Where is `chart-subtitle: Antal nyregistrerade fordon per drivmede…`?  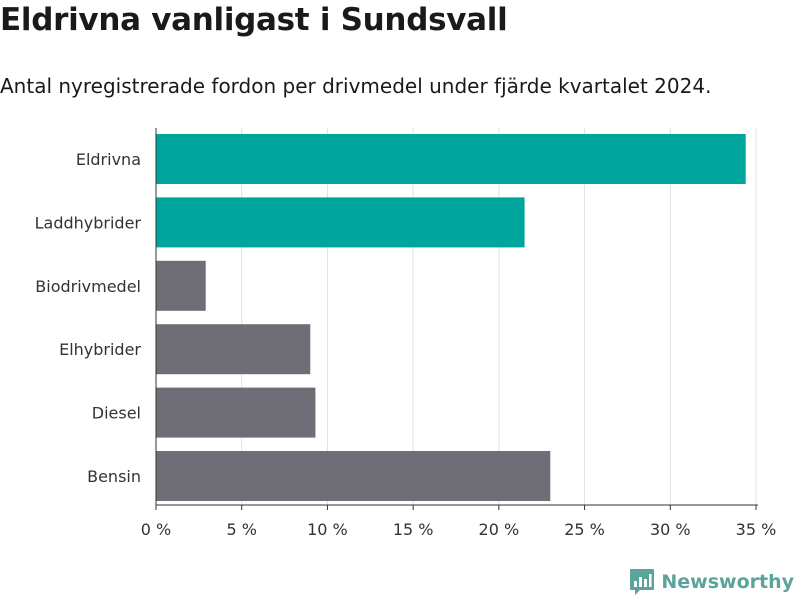
chart-subtitle: Antal nyregistrerade fordon per drivmede… is located at coordinates (356, 86).